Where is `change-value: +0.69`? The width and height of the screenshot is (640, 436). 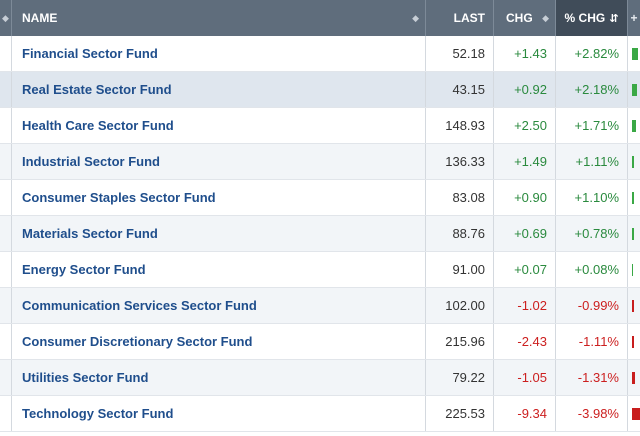 change-value: +0.69 is located at coordinates (530, 233).